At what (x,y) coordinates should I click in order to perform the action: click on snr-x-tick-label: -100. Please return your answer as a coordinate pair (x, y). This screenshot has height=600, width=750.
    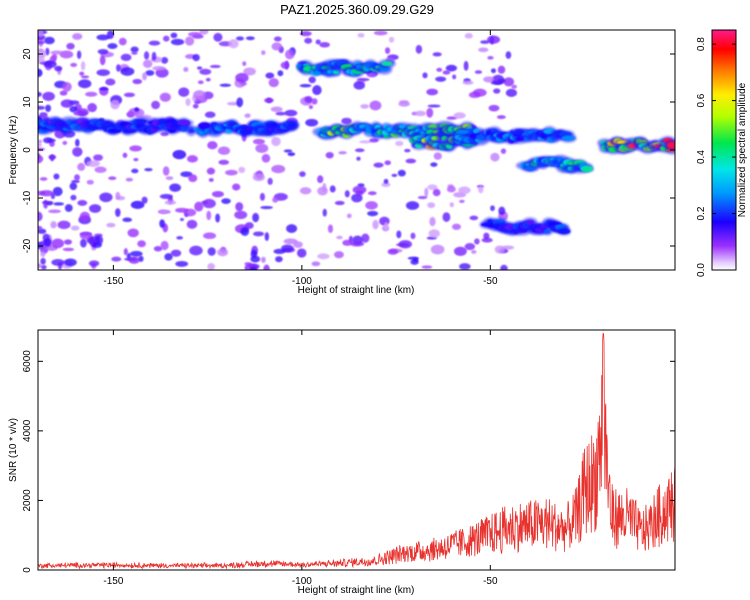
    Looking at the image, I should click on (302, 581).